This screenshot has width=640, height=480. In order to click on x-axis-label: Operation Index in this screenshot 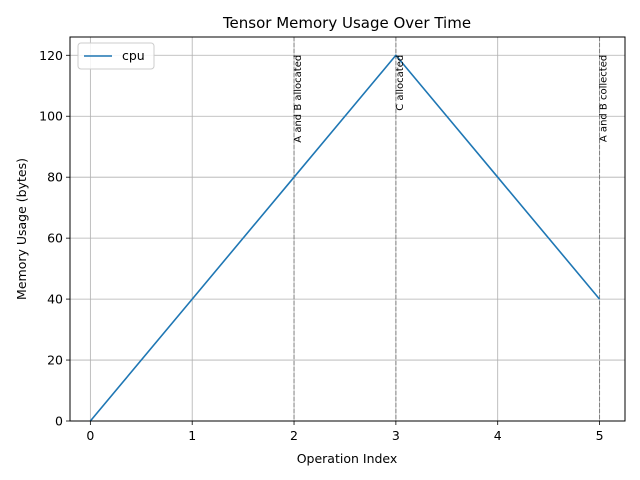, I will do `click(347, 458)`.